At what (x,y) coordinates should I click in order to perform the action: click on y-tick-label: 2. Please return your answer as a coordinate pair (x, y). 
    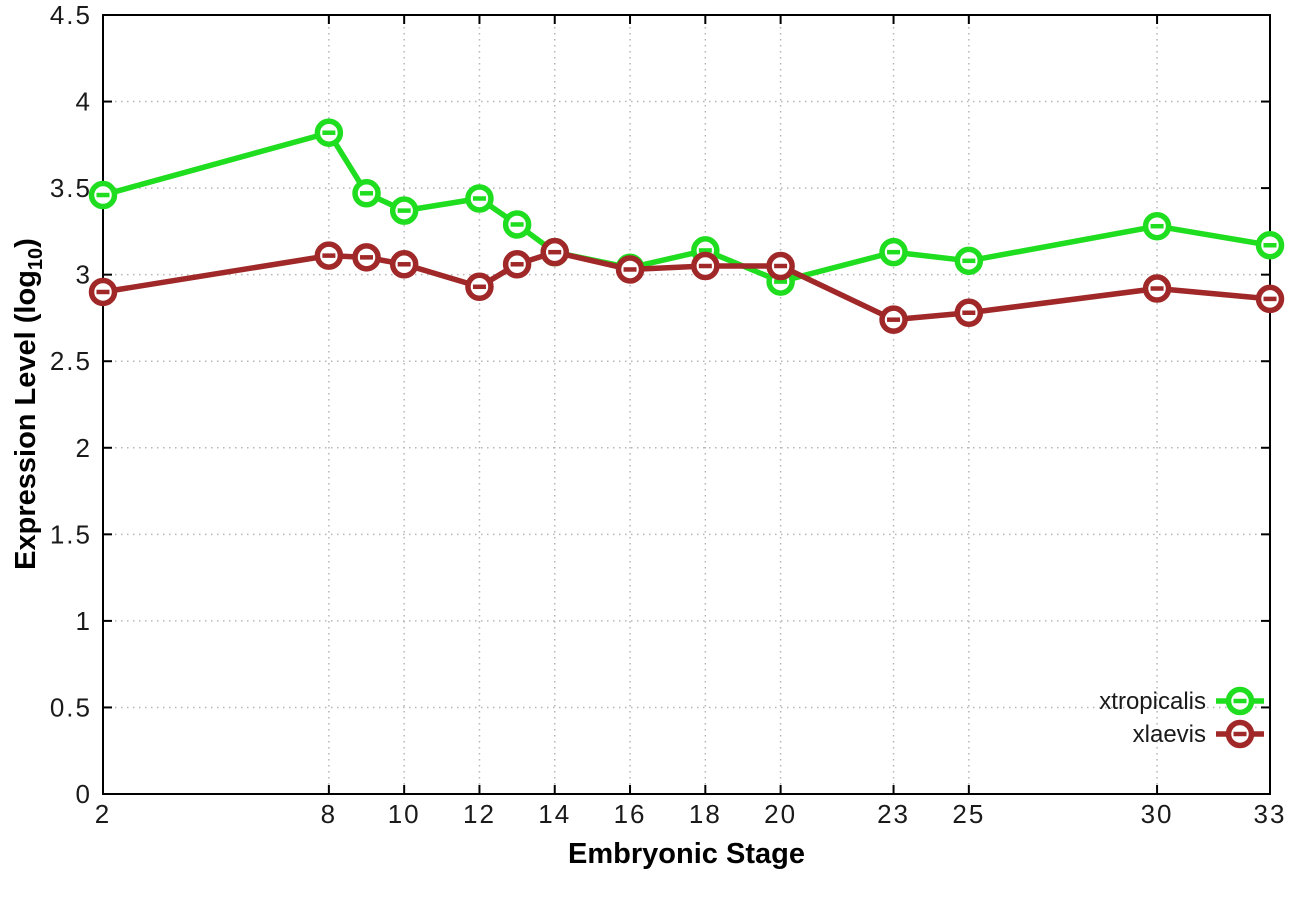
    Looking at the image, I should click on (84, 448).